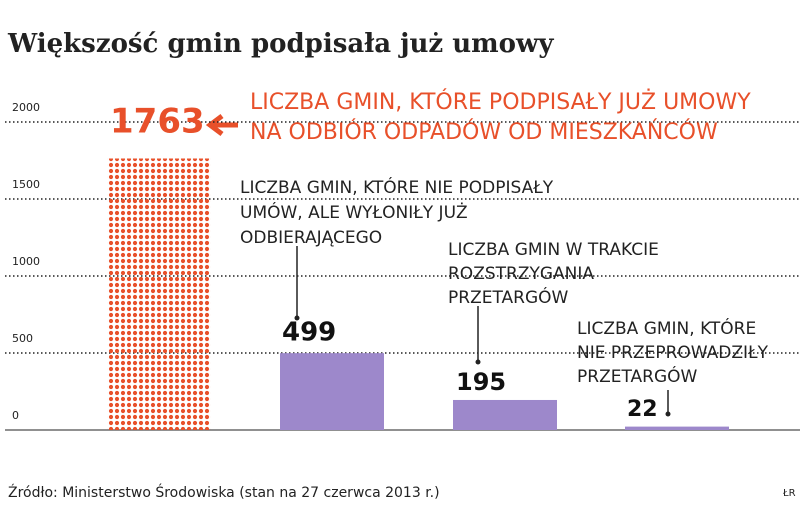 This screenshot has width=805, height=506. Describe the element at coordinates (481, 382) in the screenshot. I see `value-label: 195` at that location.